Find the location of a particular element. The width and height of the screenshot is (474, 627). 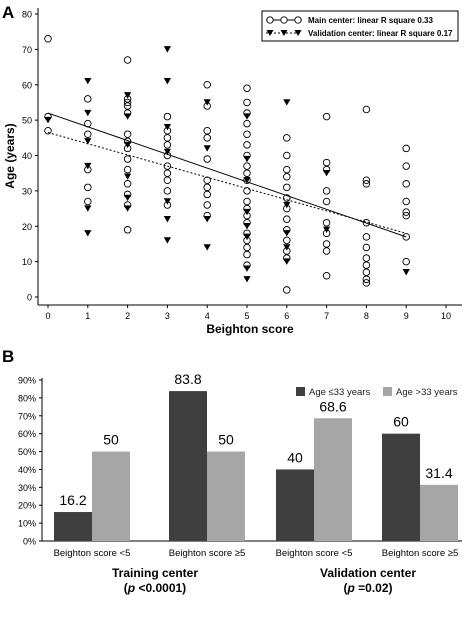

scatter-y-tick-label: 0 is located at coordinates (29, 298).